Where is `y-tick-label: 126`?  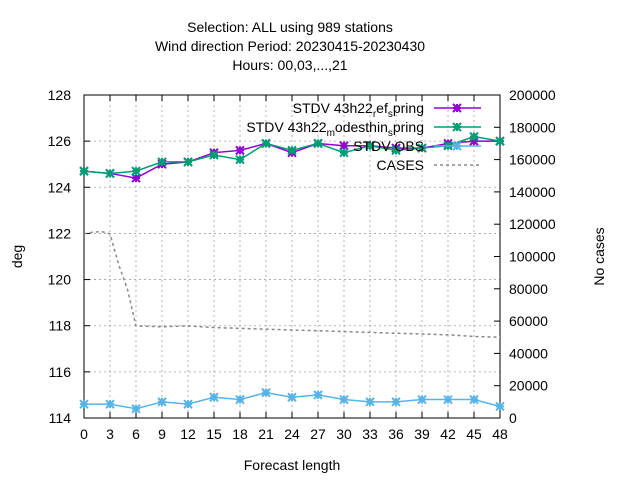
y-tick-label: 126 is located at coordinates (60, 141).